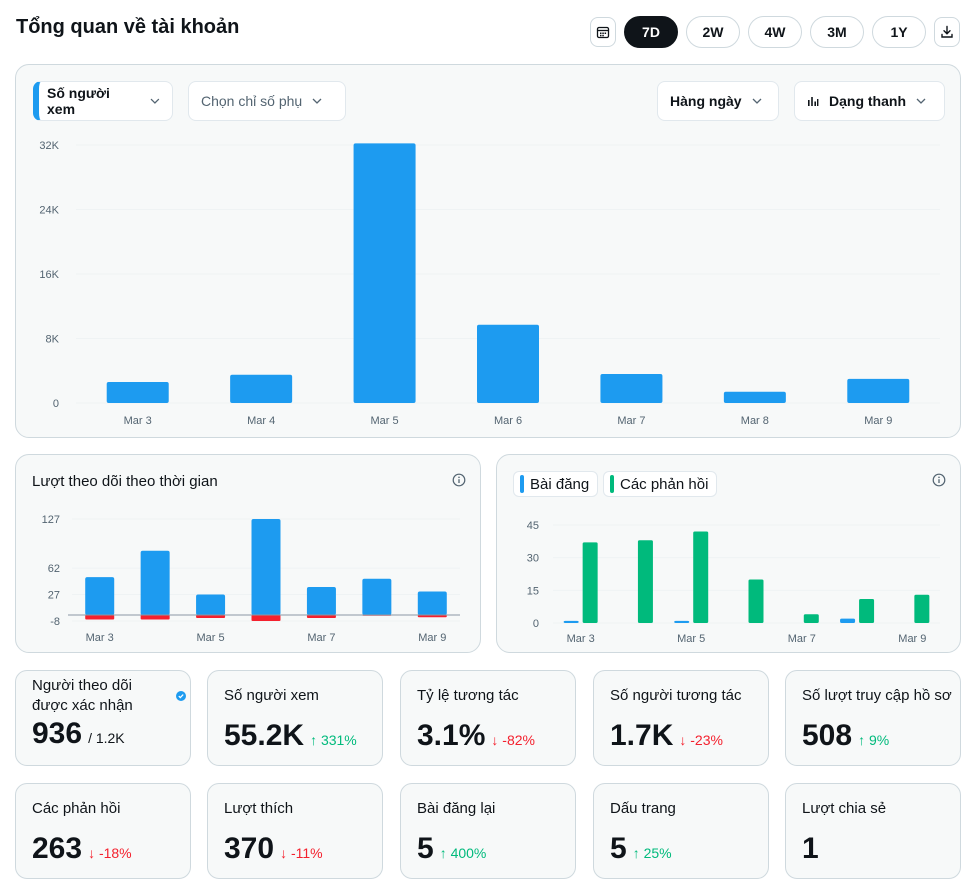 This screenshot has width=966, height=881. I want to click on stat-value: 1, so click(810, 848).